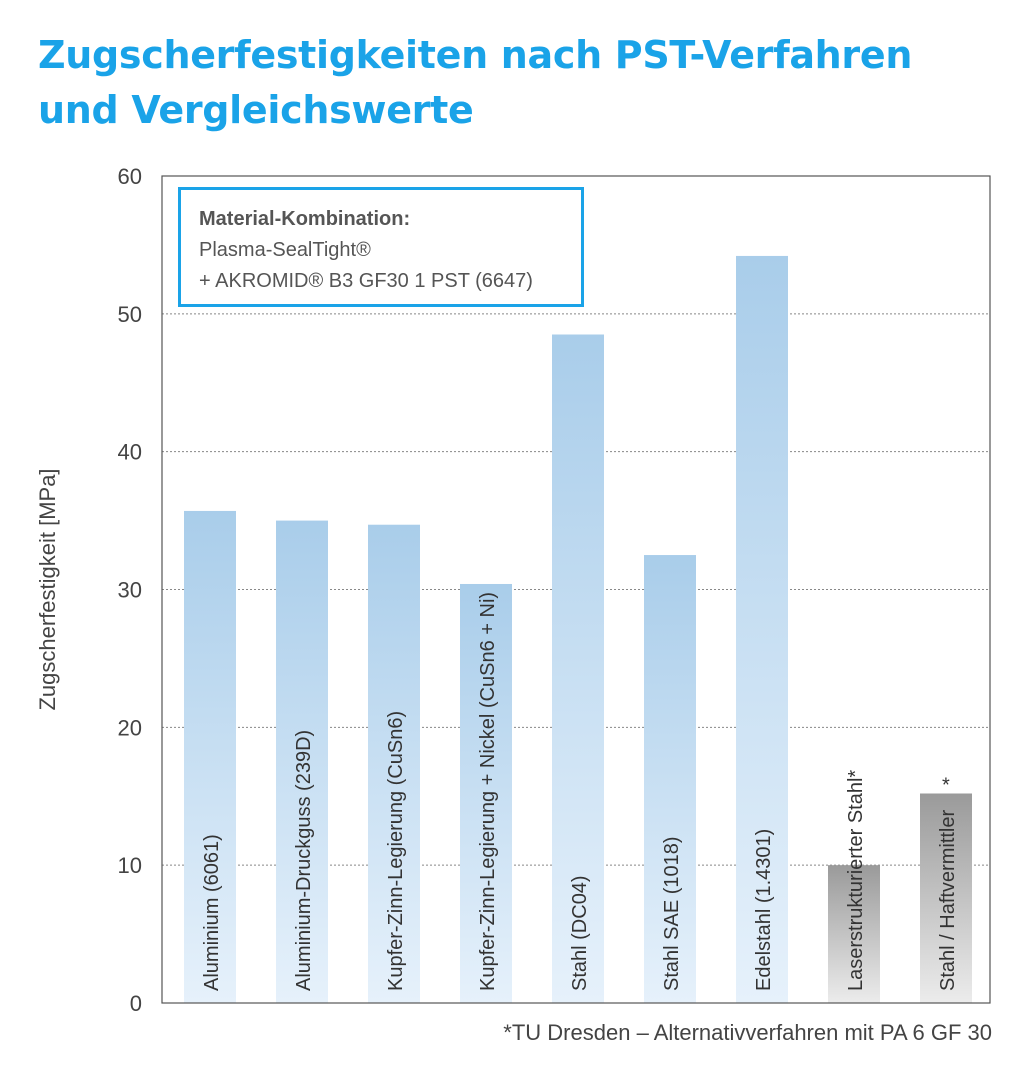 This screenshot has height=1080, width=1030. I want to click on bar-label: Aluminium-Druckguss (239D), so click(304, 860).